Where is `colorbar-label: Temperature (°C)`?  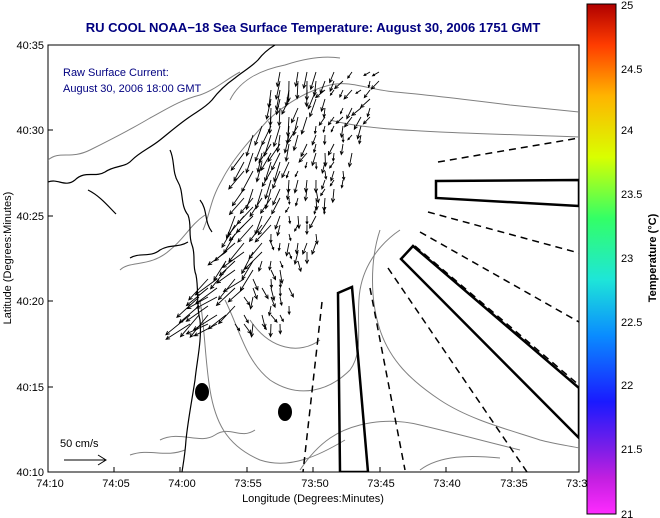 colorbar-label: Temperature (°C) is located at coordinates (653, 257).